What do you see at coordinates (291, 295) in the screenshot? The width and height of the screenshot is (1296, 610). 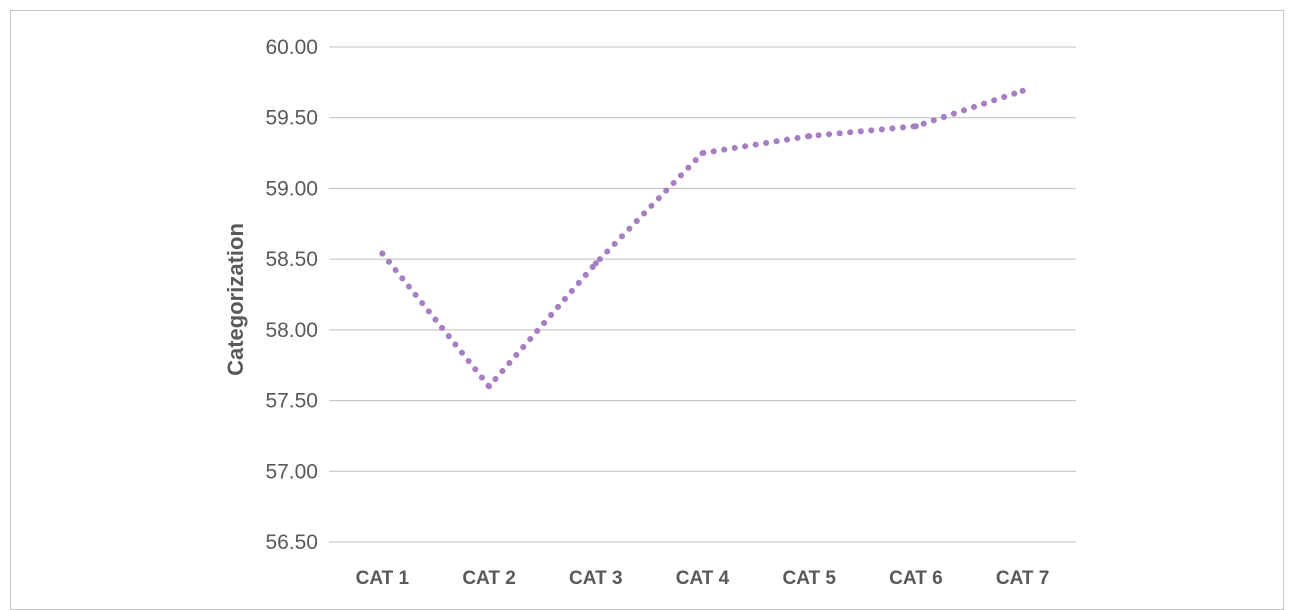 I see `y-axis-ticks: 56.50 57.00 57.50 58.00 58.50 59.00 59.50 60.00` at bounding box center [291, 295].